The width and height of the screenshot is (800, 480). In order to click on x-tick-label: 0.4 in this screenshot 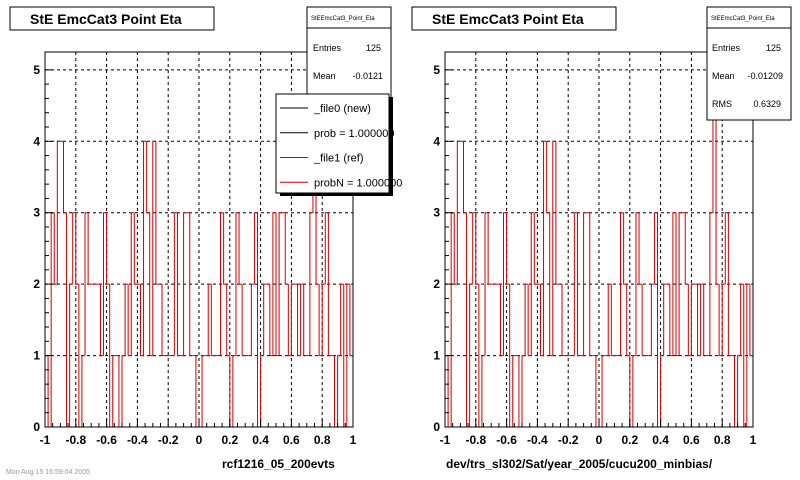, I will do `click(260, 440)`.